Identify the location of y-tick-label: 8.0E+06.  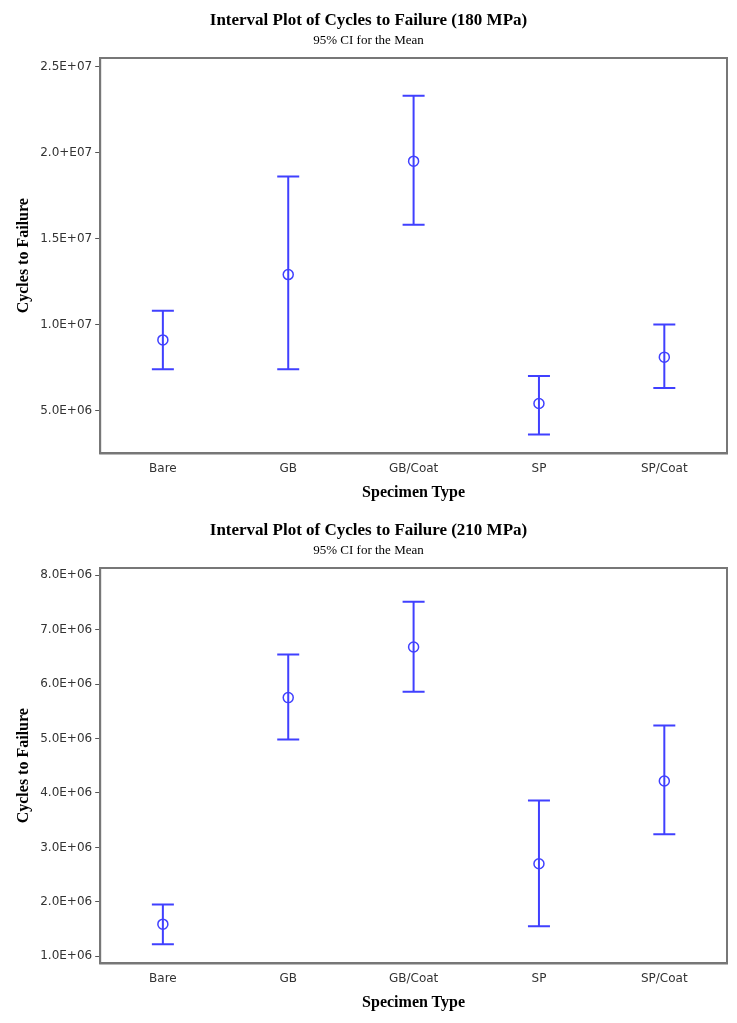
(66, 574).